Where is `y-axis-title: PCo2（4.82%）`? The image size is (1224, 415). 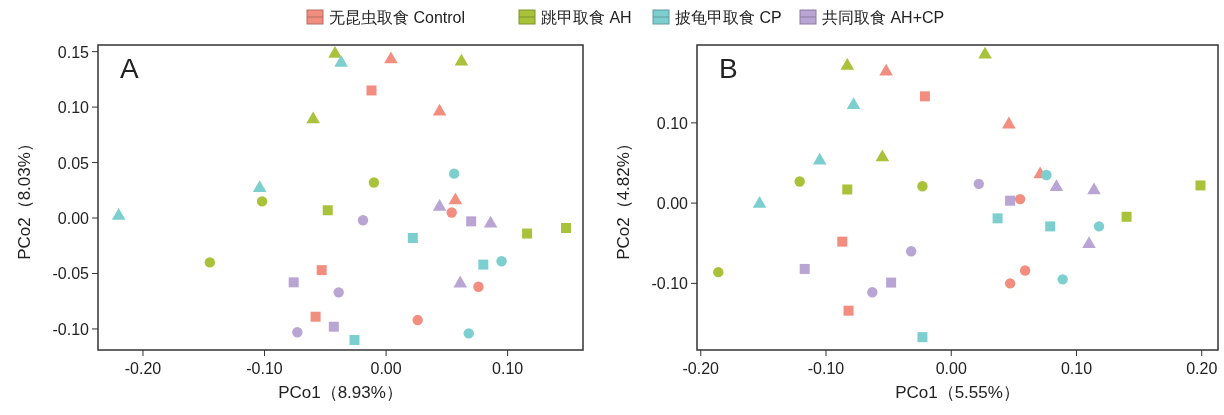 y-axis-title: PCo2（4.82%） is located at coordinates (623, 197).